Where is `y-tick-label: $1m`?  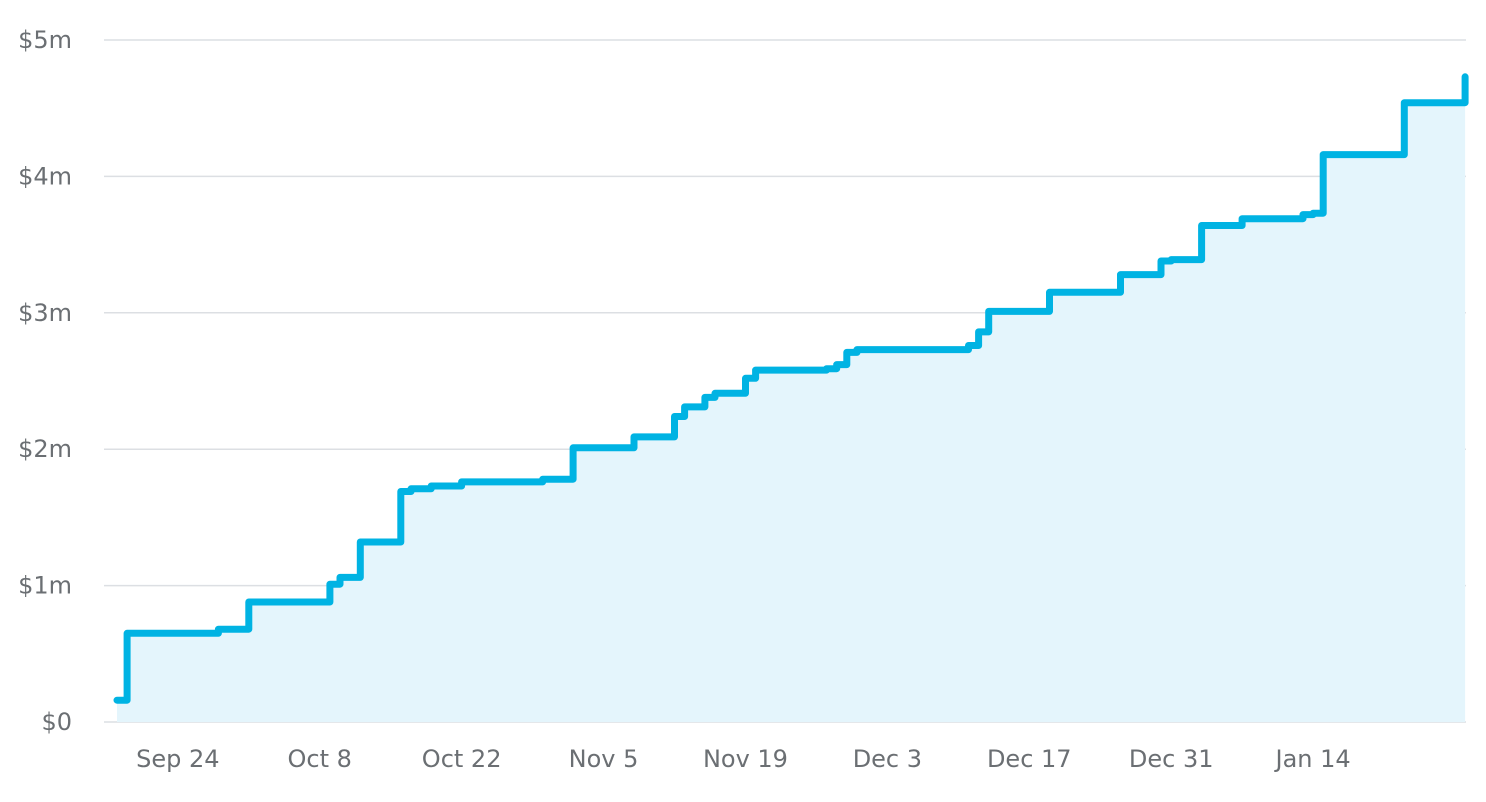
y-tick-label: $1m is located at coordinates (45, 586).